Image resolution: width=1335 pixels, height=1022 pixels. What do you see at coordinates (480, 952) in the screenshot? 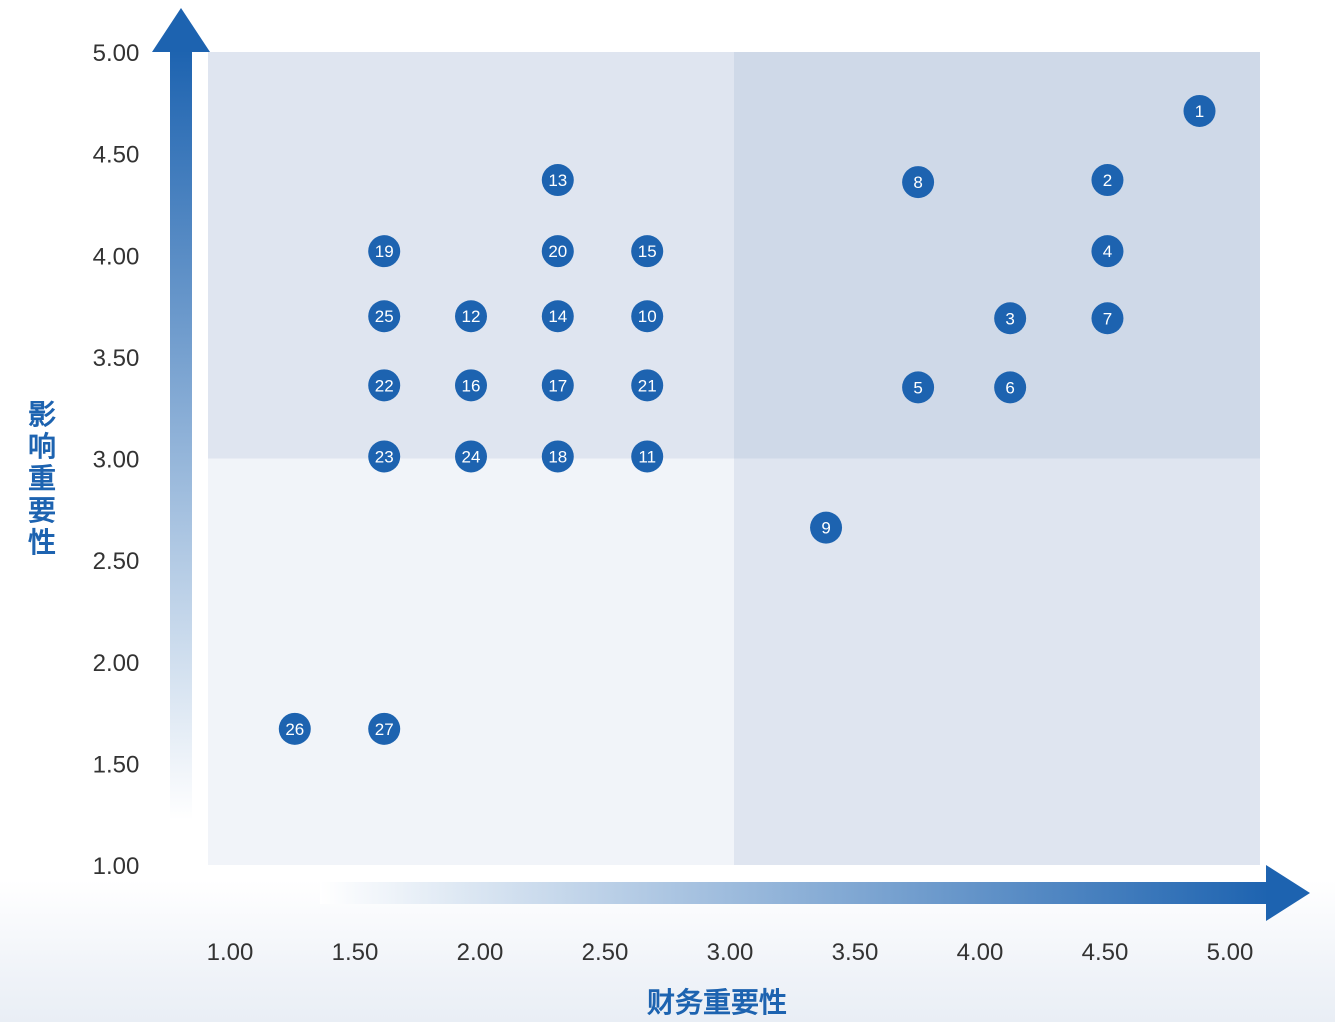
I see `x-tick-label: 2.00` at bounding box center [480, 952].